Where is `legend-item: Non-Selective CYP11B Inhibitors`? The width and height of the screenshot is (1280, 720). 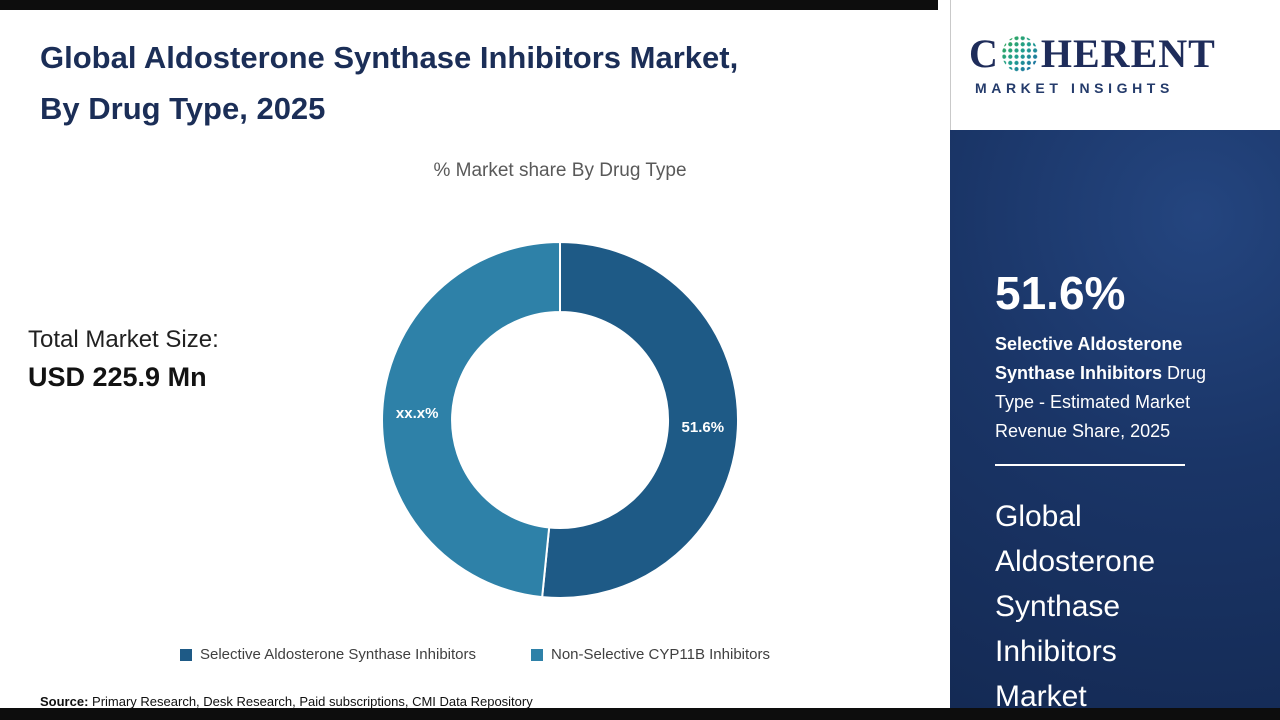
legend-item: Non-Selective CYP11B Inhibitors is located at coordinates (650, 654).